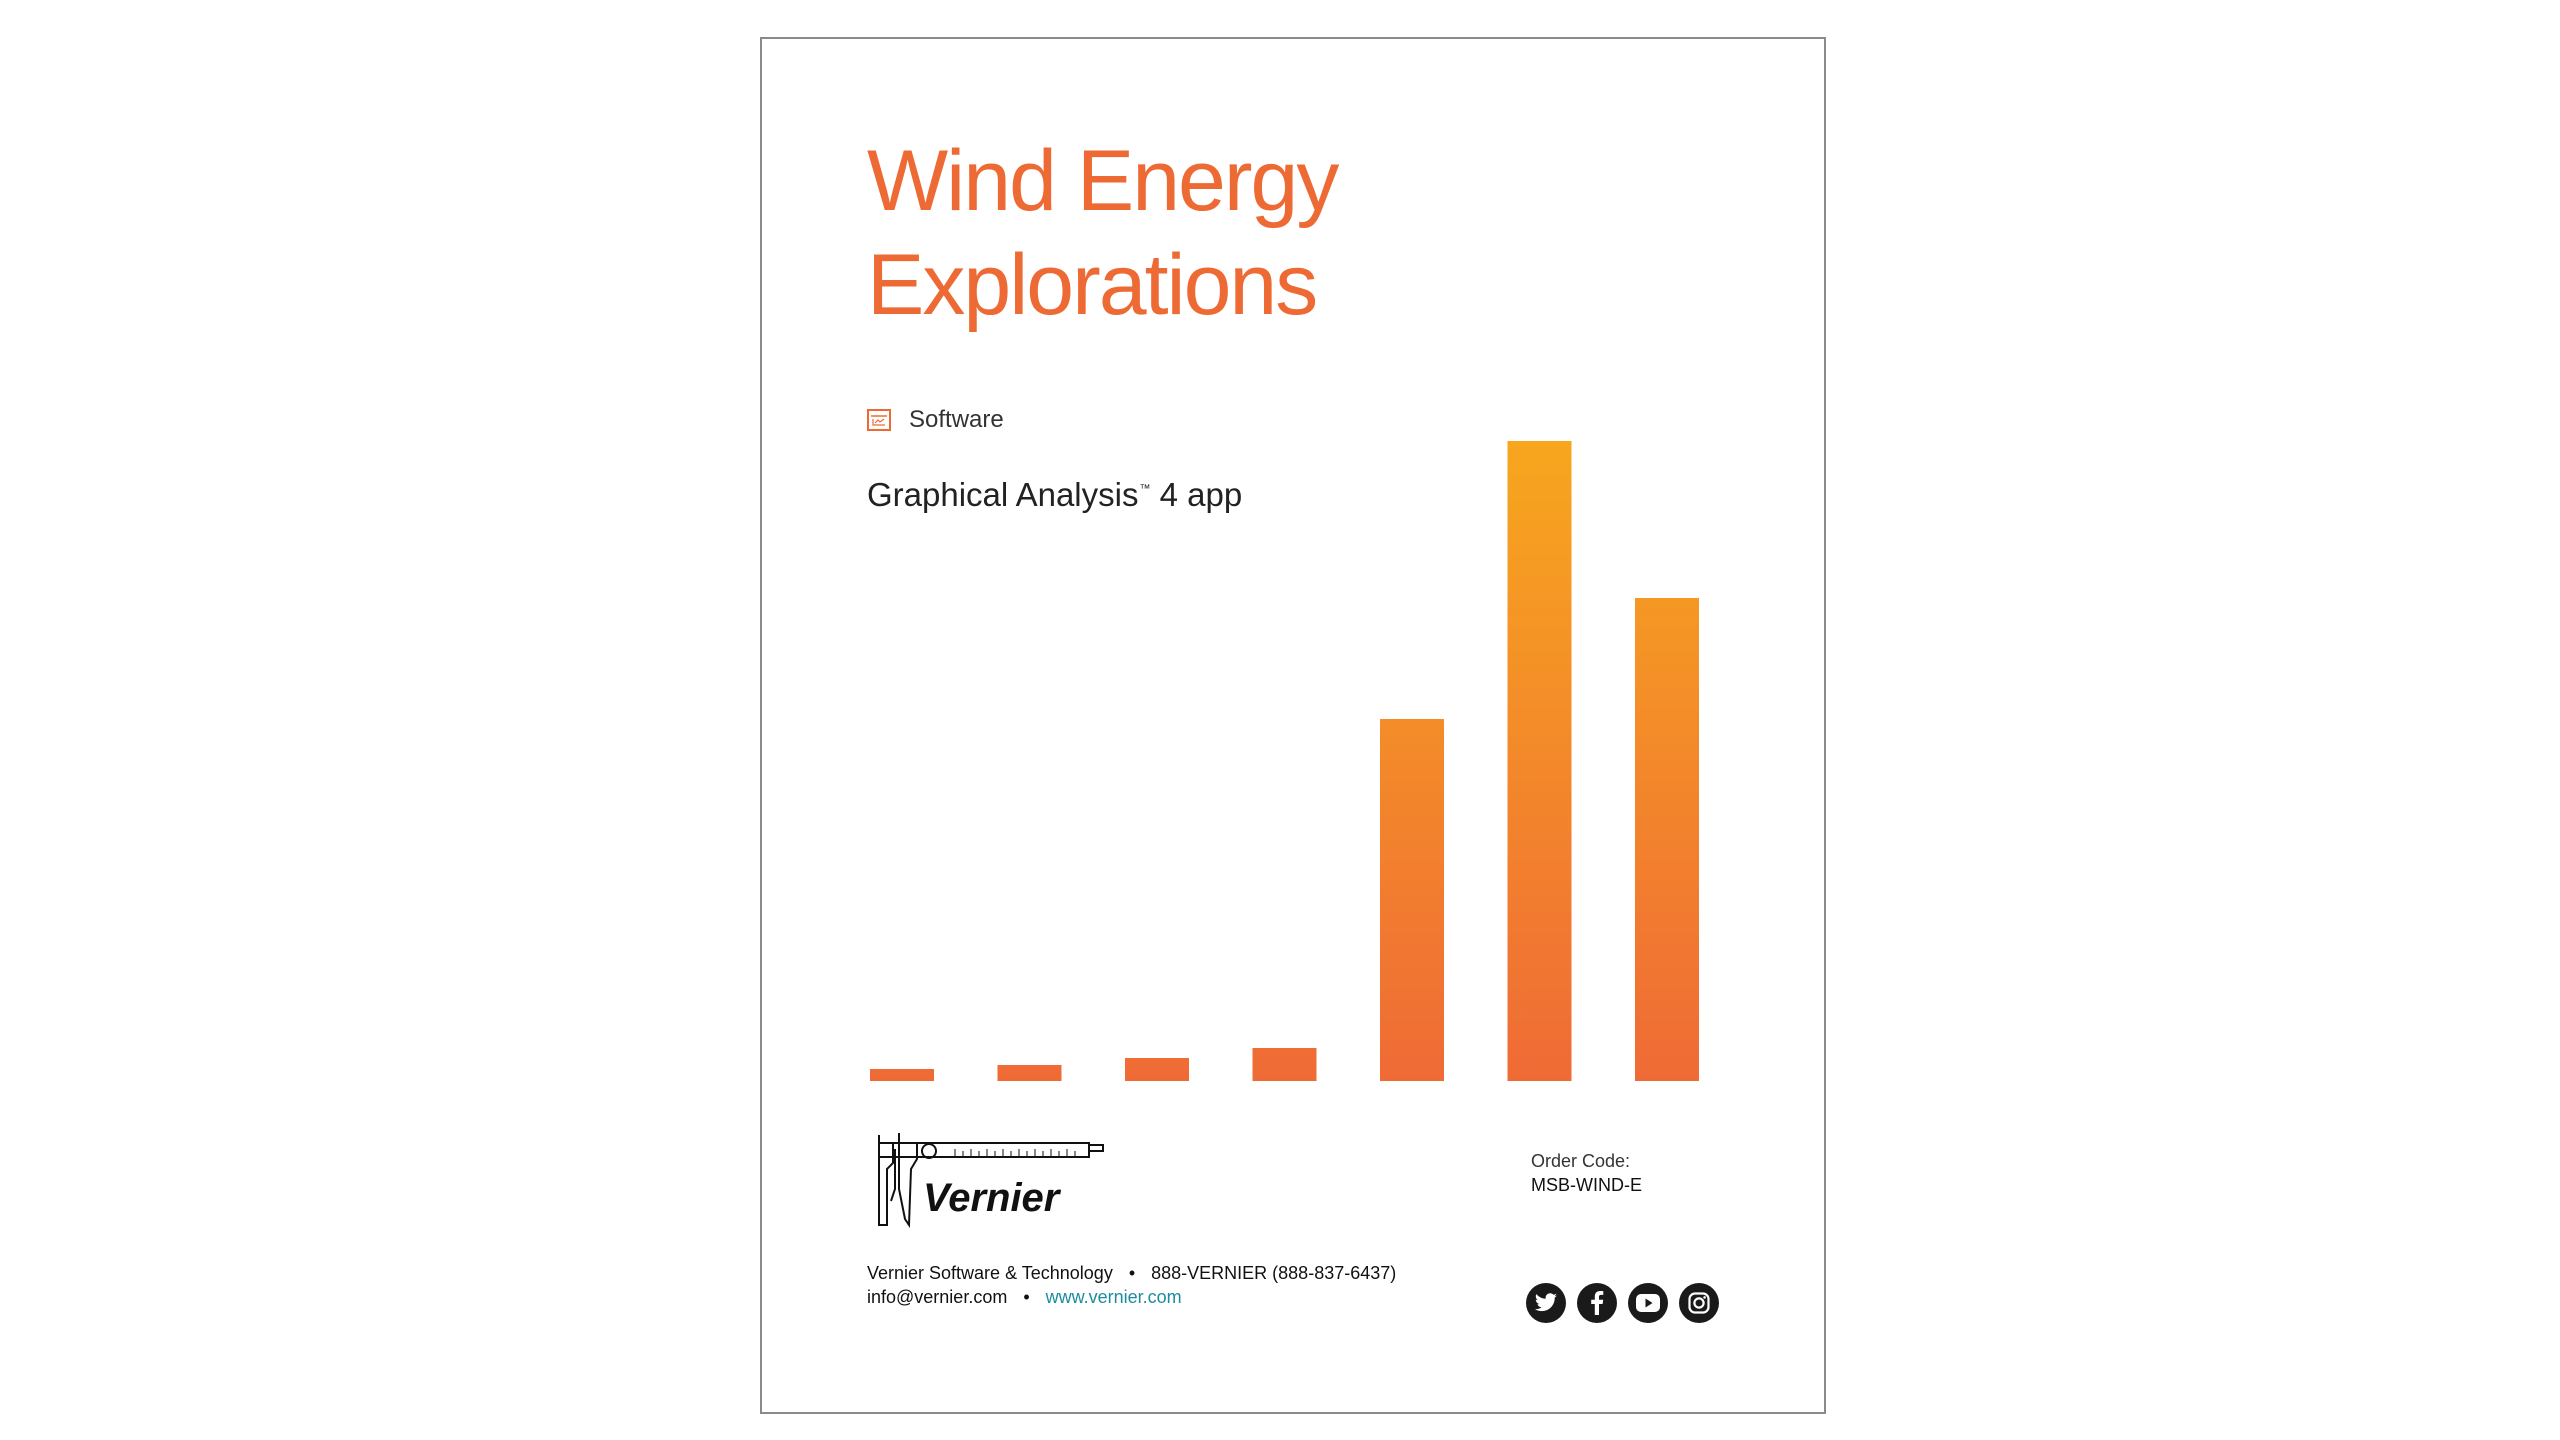 This screenshot has width=2560, height=1440. Describe the element at coordinates (1103, 233) in the screenshot. I see `document-title: Wind Energy Explorations` at that location.